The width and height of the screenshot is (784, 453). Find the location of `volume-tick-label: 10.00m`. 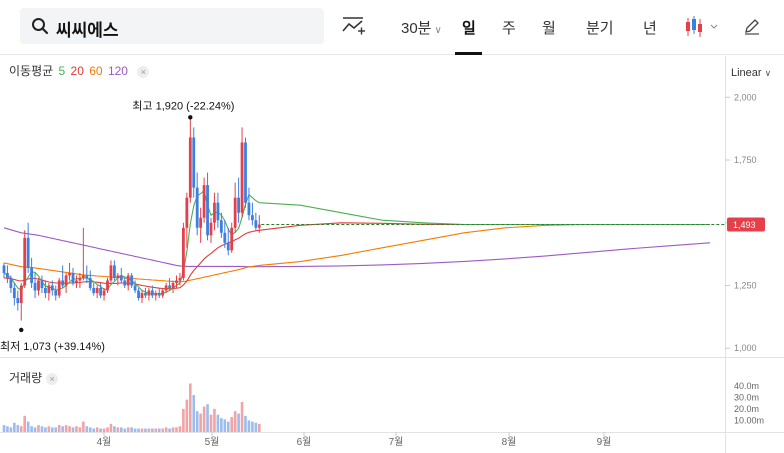

volume-tick-label: 10.00m is located at coordinates (749, 420).